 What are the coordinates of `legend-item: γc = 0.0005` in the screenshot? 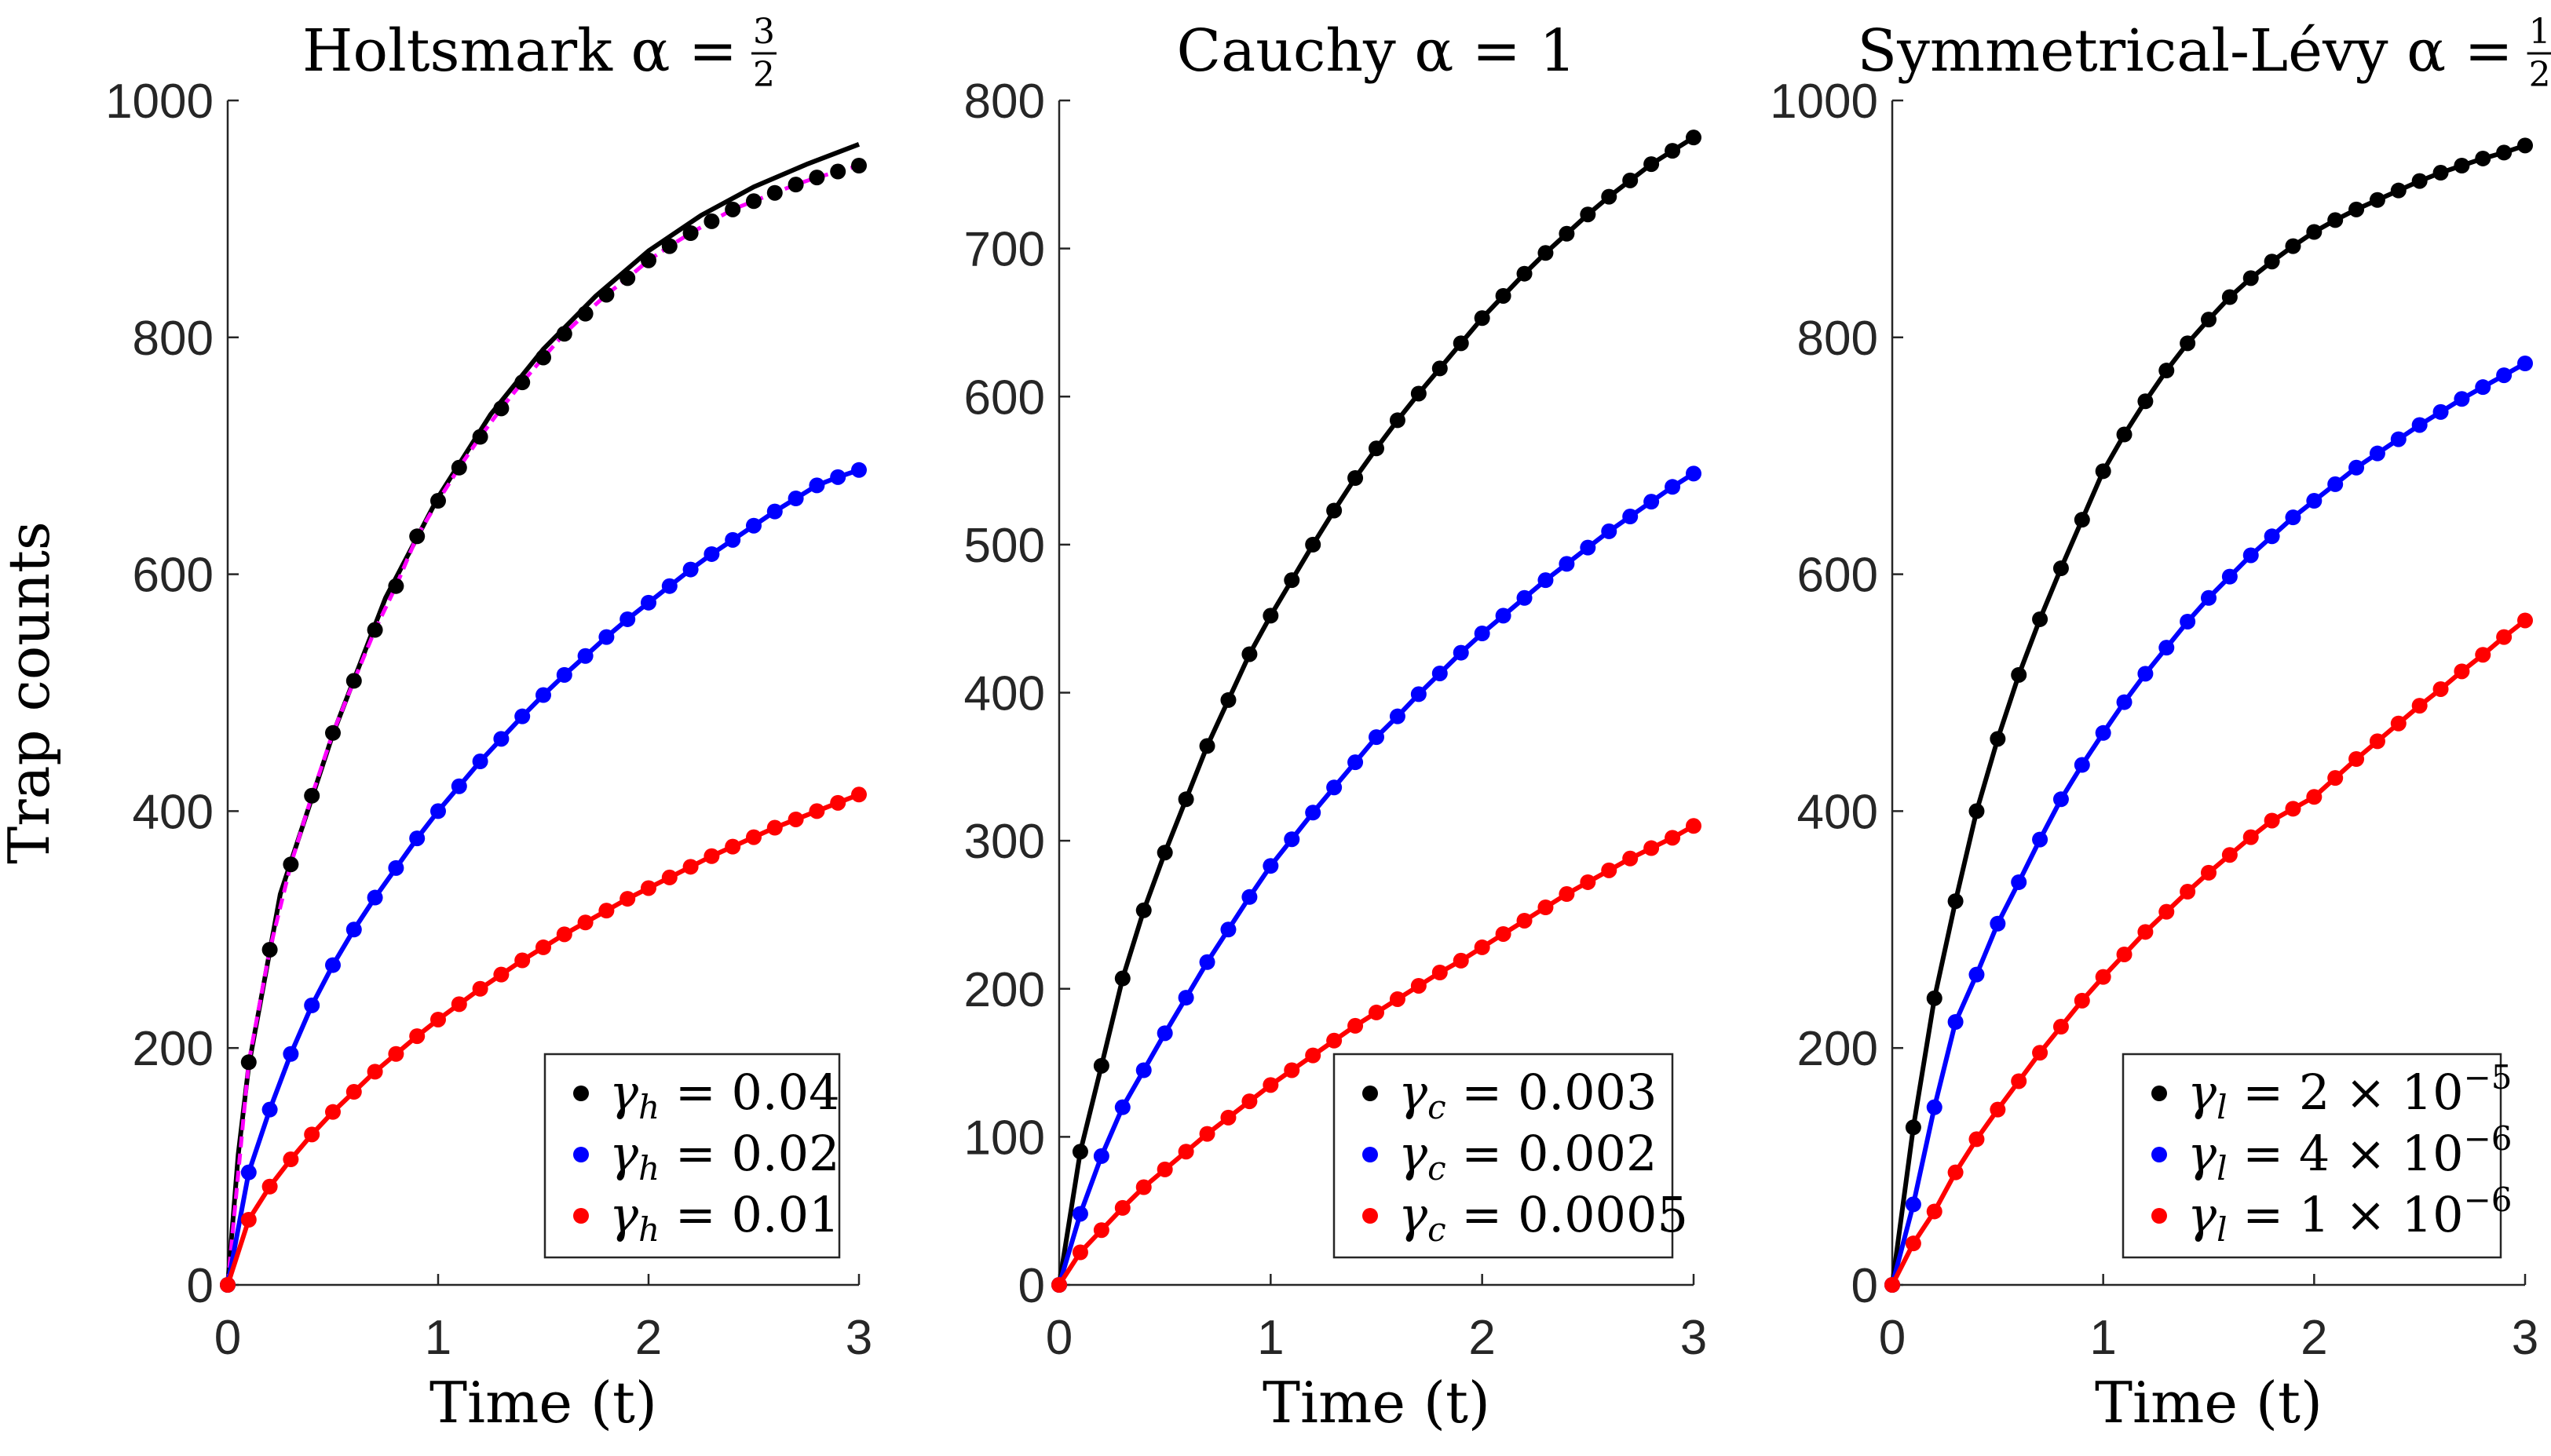 It's located at (1525, 1217).